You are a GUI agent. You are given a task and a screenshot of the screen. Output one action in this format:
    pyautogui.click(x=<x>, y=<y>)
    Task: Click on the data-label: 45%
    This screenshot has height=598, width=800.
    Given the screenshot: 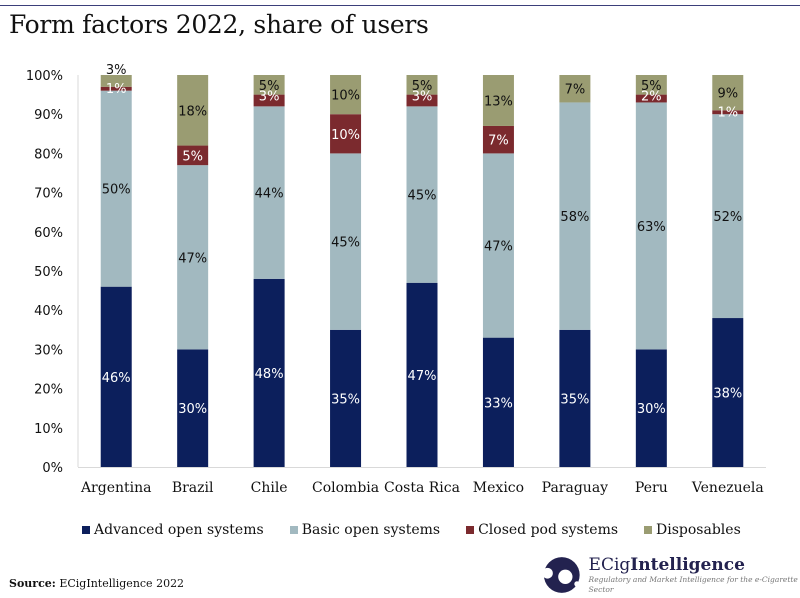 What is the action you would take?
    pyautogui.click(x=345, y=243)
    